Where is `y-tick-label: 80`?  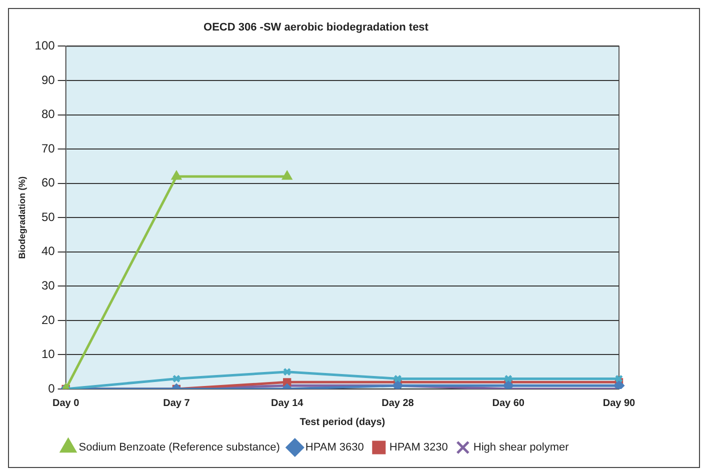
y-tick-label: 80 is located at coordinates (48, 114).